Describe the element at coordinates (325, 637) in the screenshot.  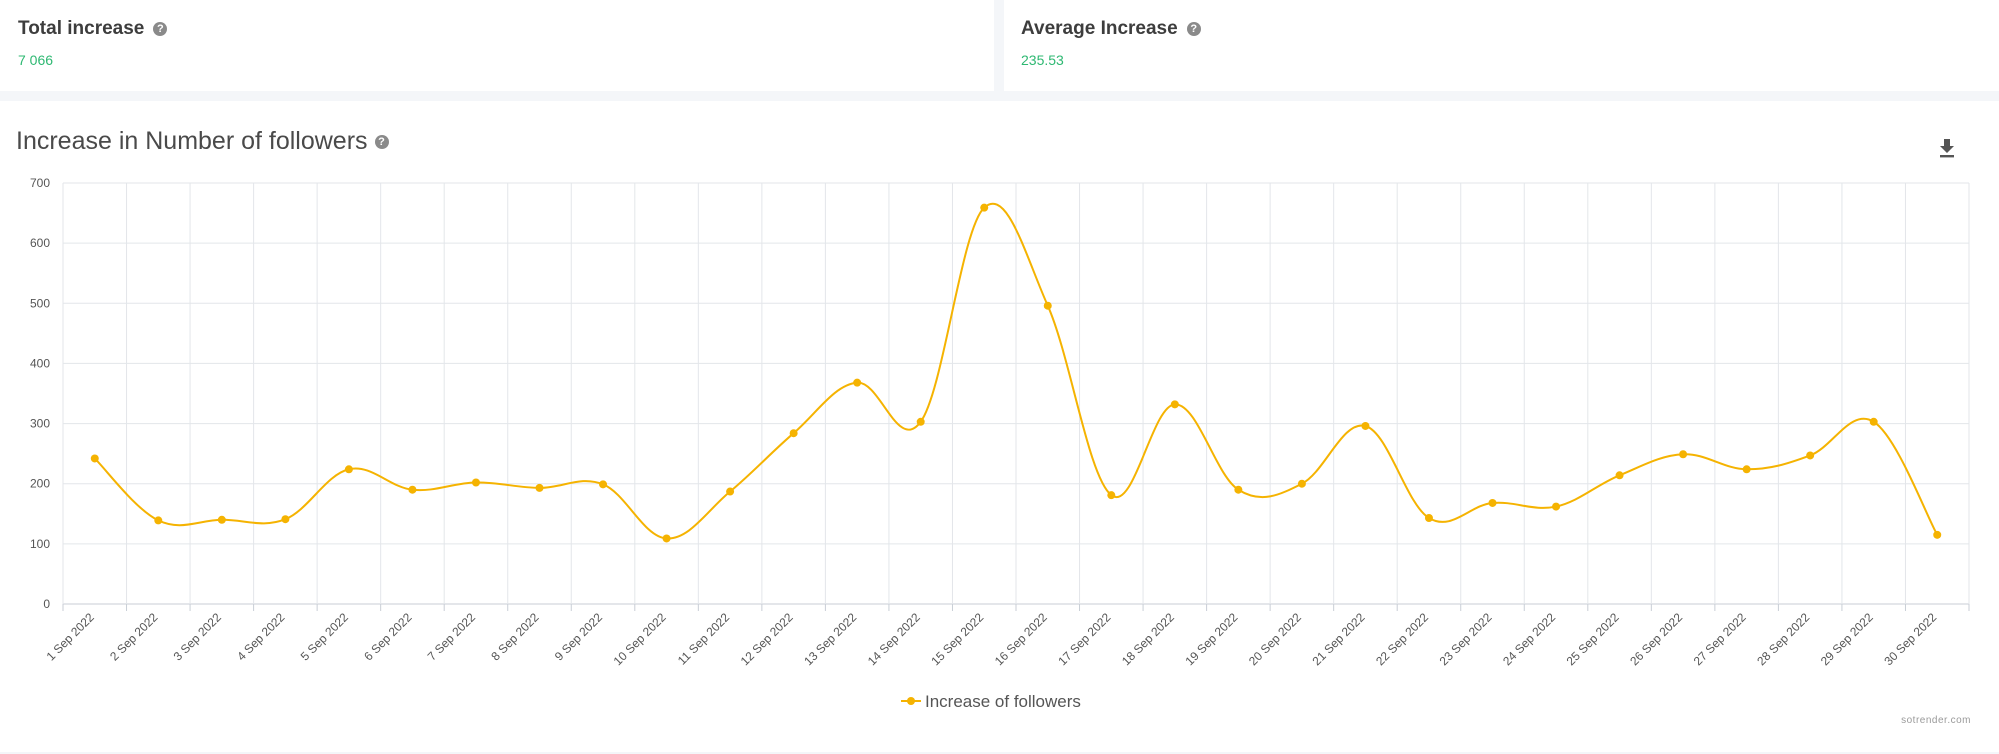
I see `x-tick-label: 5 Sep 2022` at that location.